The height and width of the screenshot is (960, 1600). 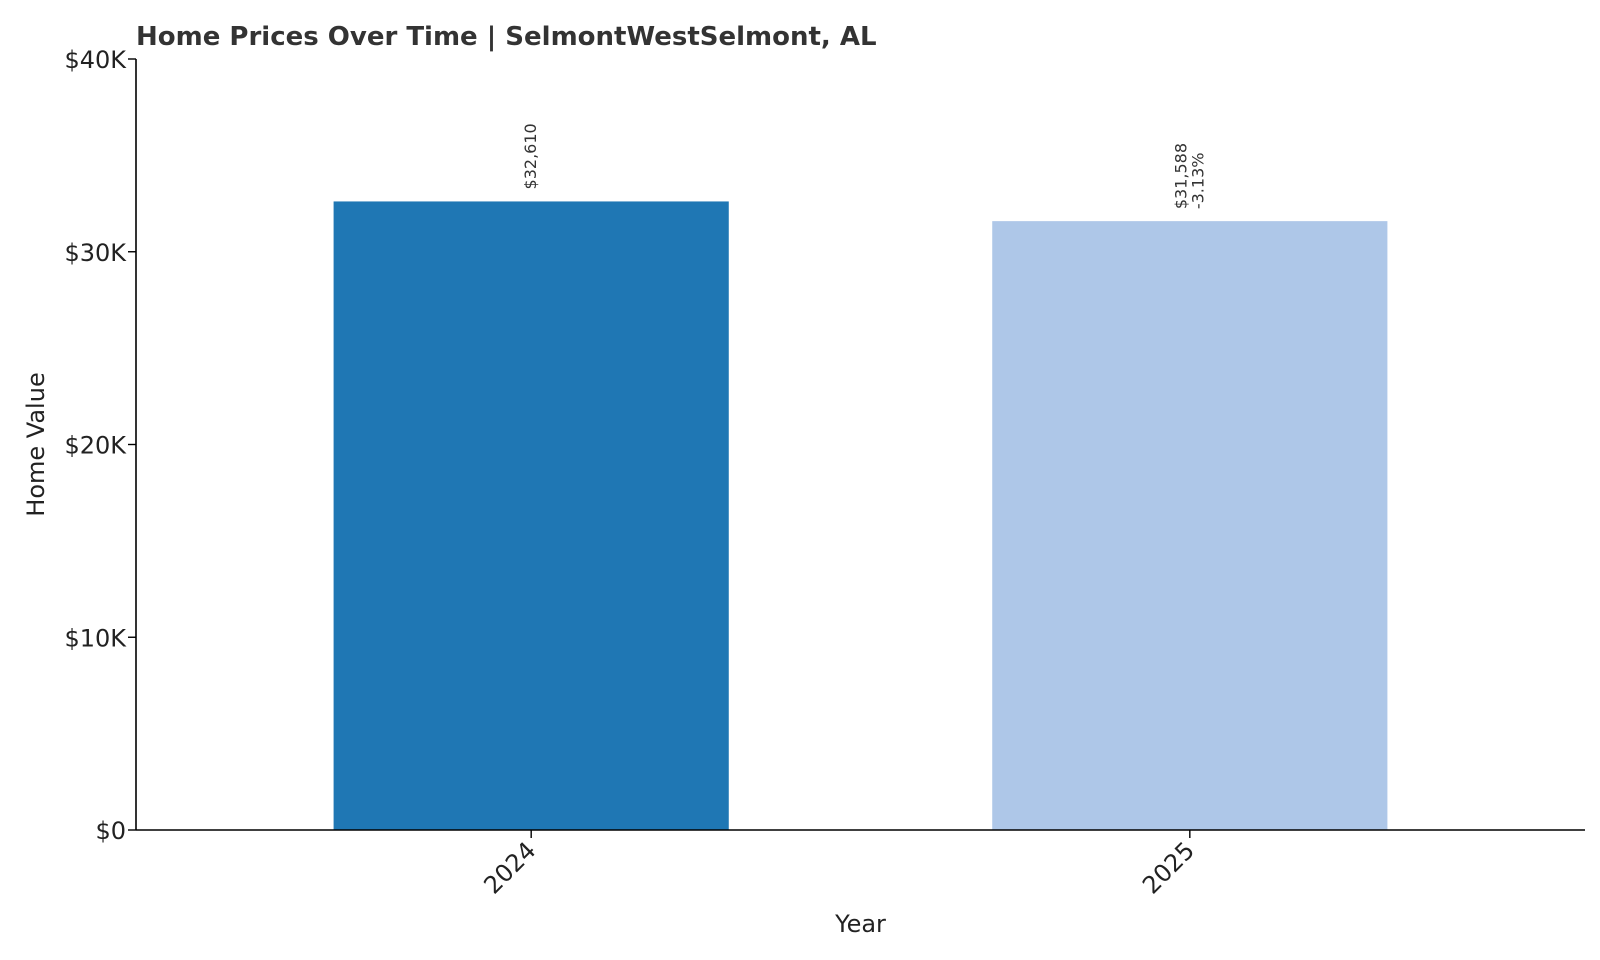 I want to click on x-axis-label: Year, so click(x=860, y=924).